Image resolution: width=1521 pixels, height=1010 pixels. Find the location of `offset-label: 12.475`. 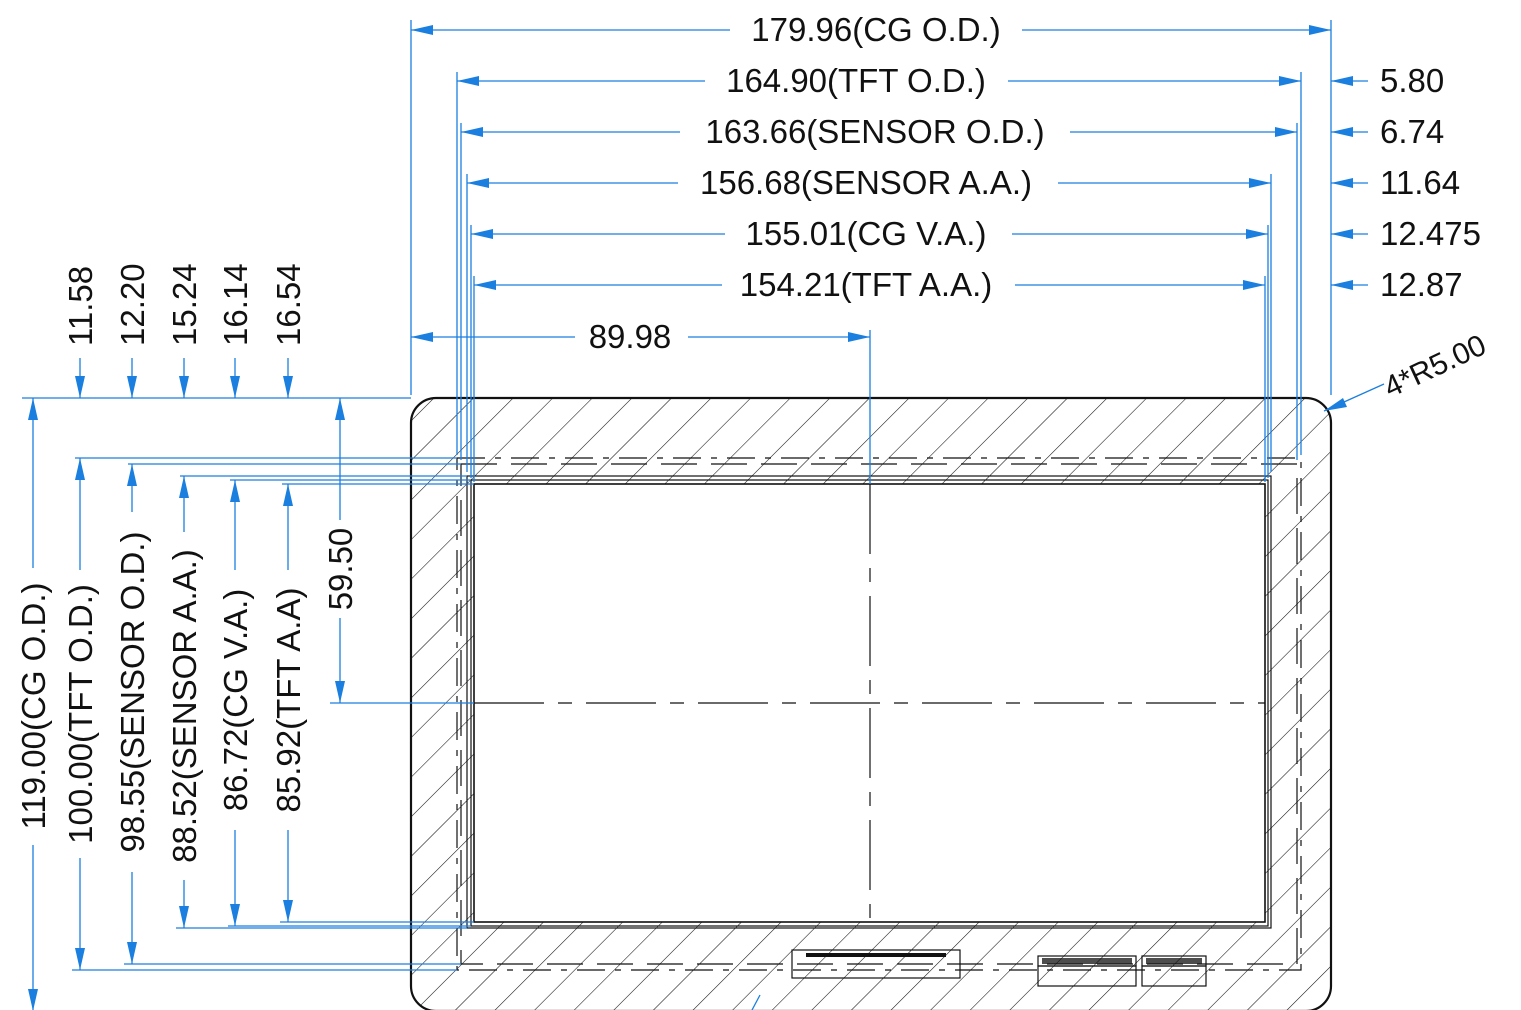

offset-label: 12.475 is located at coordinates (1430, 233).